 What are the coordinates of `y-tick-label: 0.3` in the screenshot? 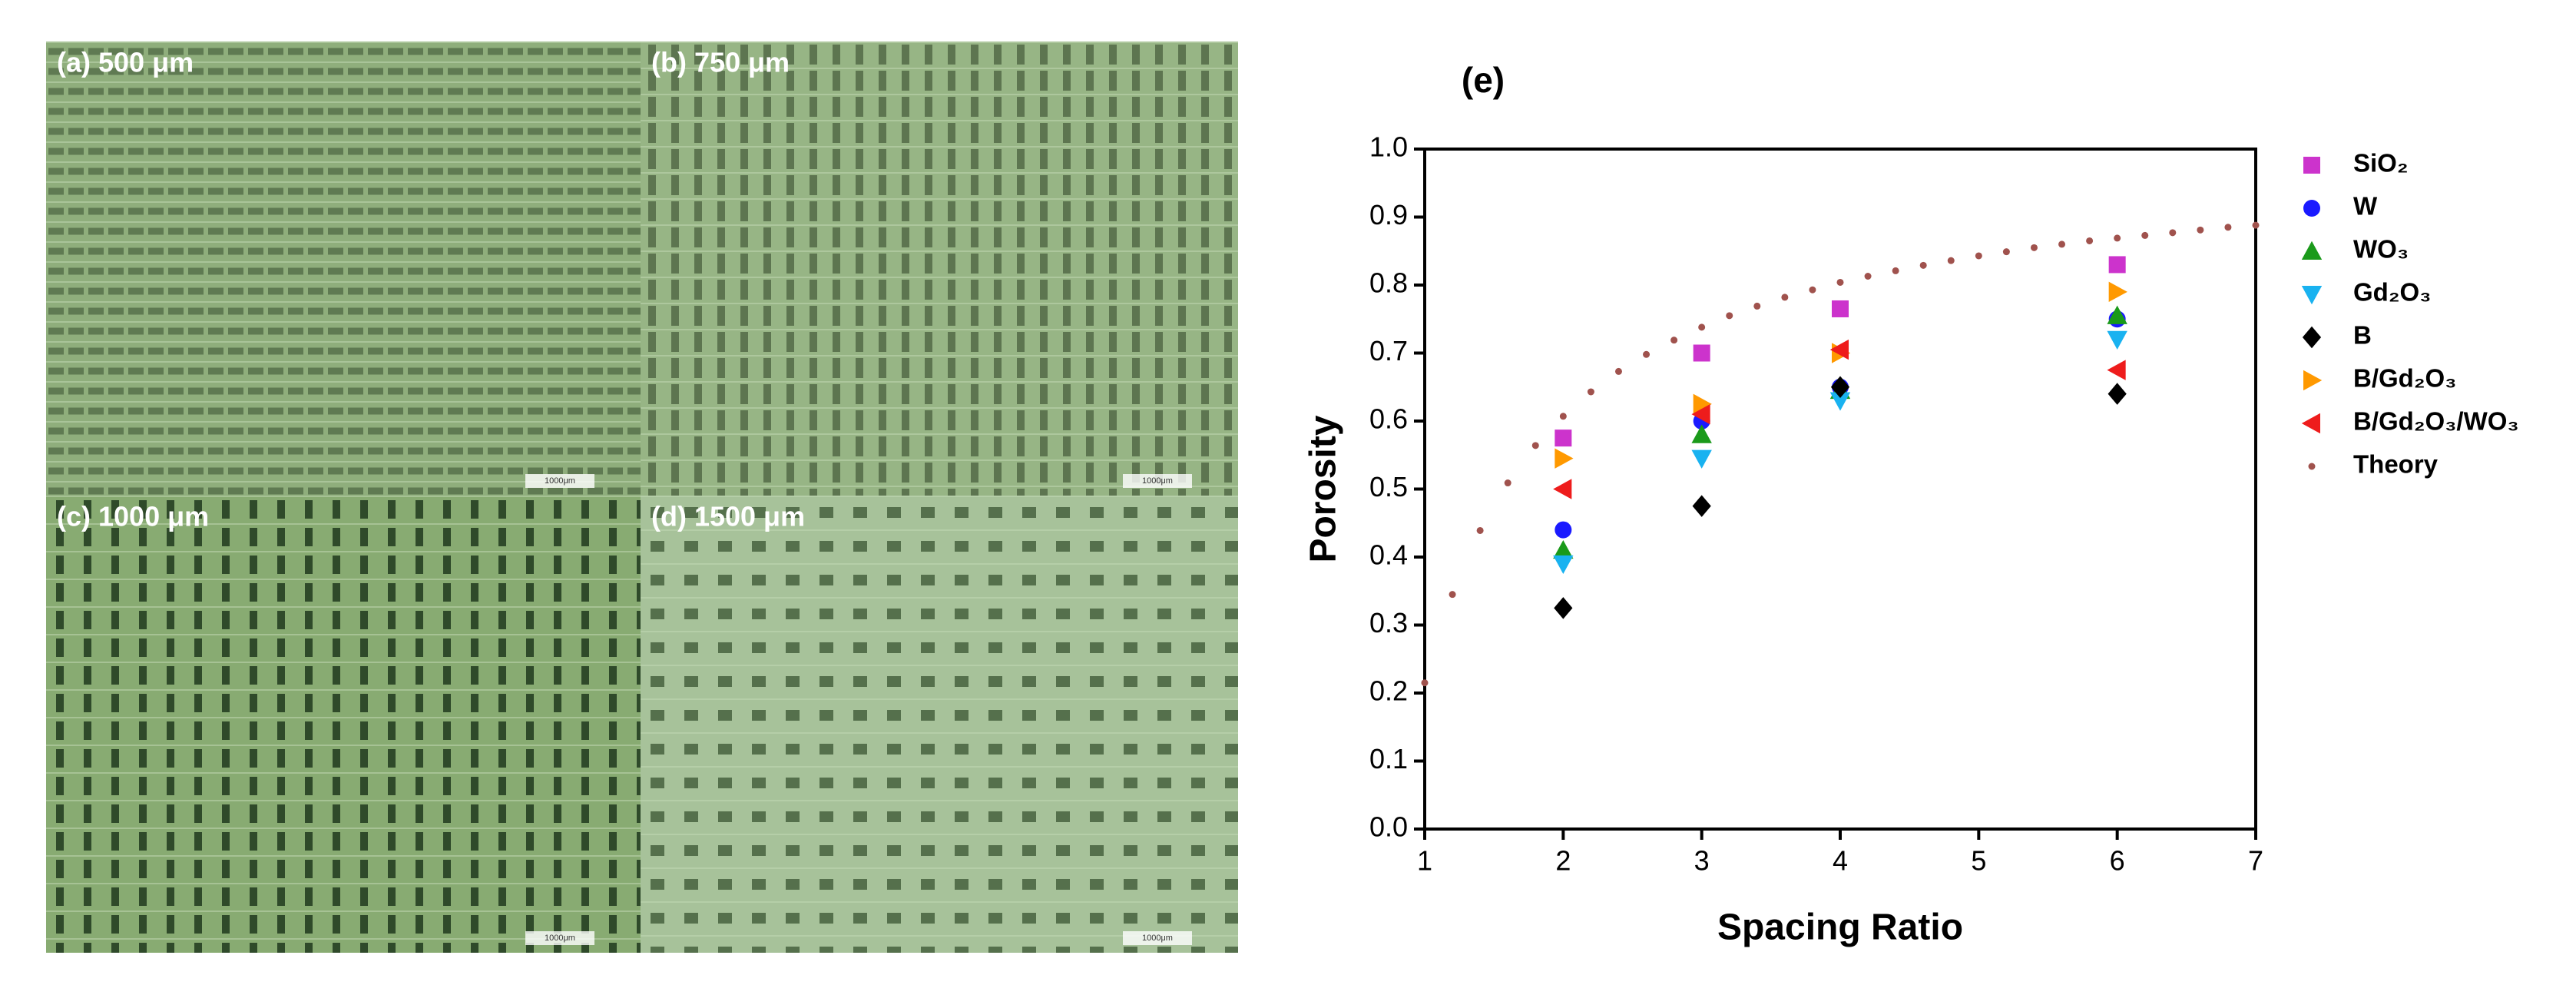 It's located at (1388, 622).